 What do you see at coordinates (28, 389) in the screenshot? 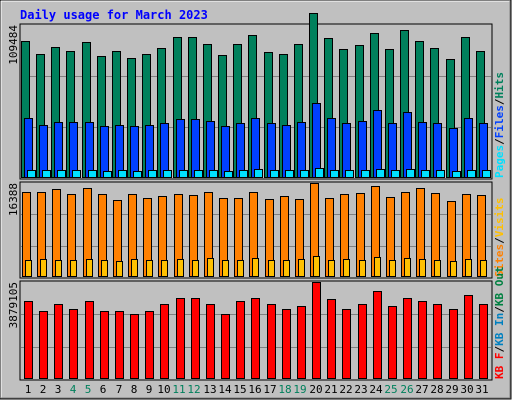
I see `x-tick-label-1: 1` at bounding box center [28, 389].